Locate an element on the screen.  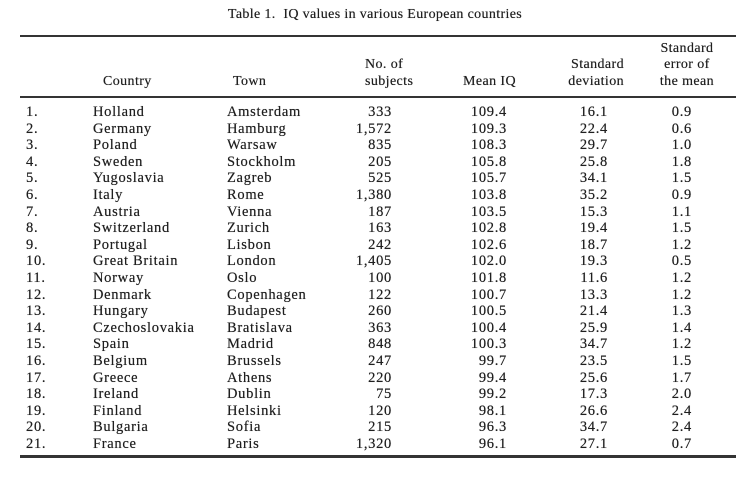
country-cell: Hungary is located at coordinates (121, 311).